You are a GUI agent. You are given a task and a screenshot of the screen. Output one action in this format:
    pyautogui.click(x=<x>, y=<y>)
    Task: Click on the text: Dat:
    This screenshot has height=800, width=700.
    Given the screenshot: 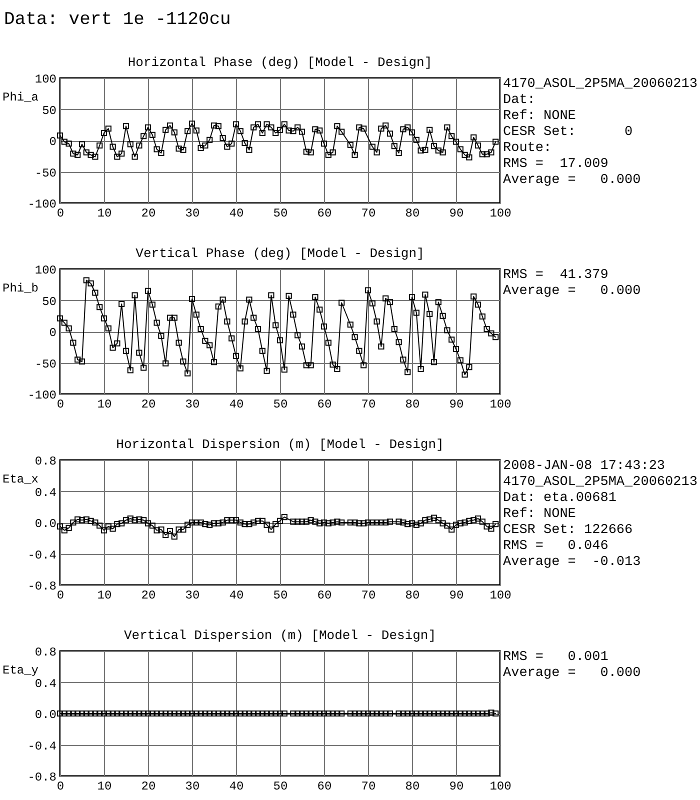 What is the action you would take?
    pyautogui.click(x=519, y=100)
    